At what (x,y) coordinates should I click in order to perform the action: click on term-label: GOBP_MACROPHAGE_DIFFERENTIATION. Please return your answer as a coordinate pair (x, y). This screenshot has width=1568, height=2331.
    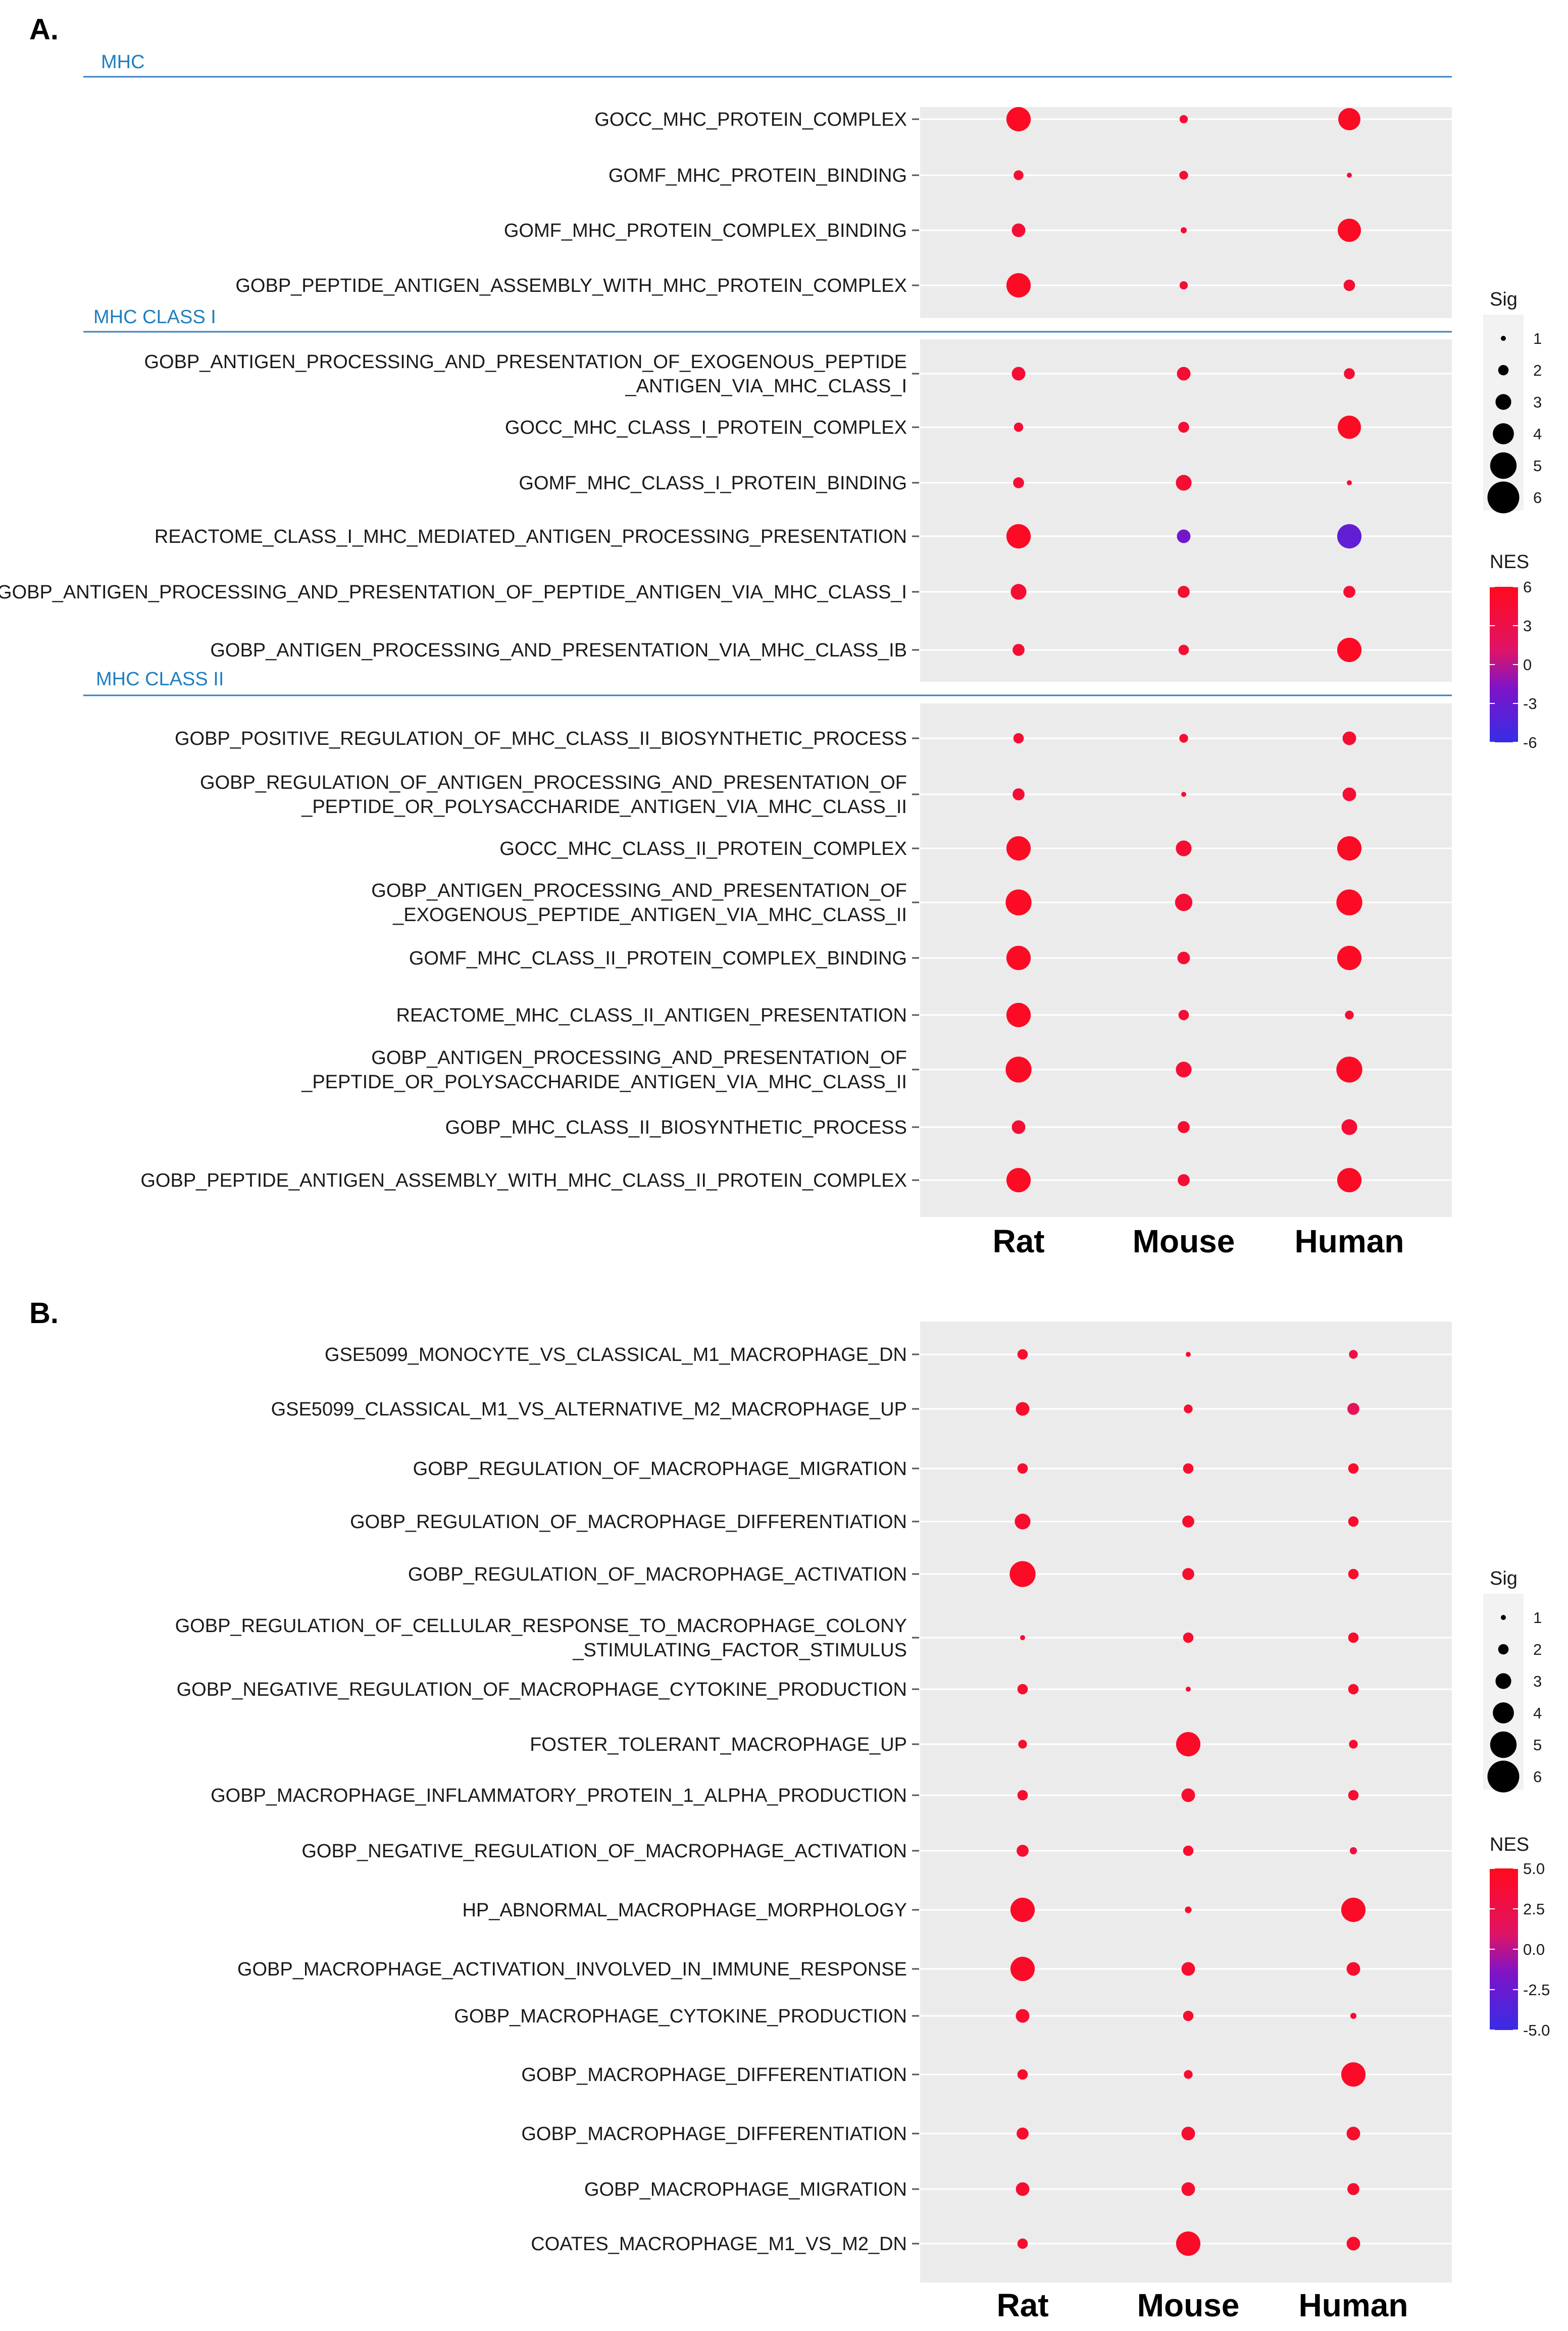
    Looking at the image, I should click on (714, 2134).